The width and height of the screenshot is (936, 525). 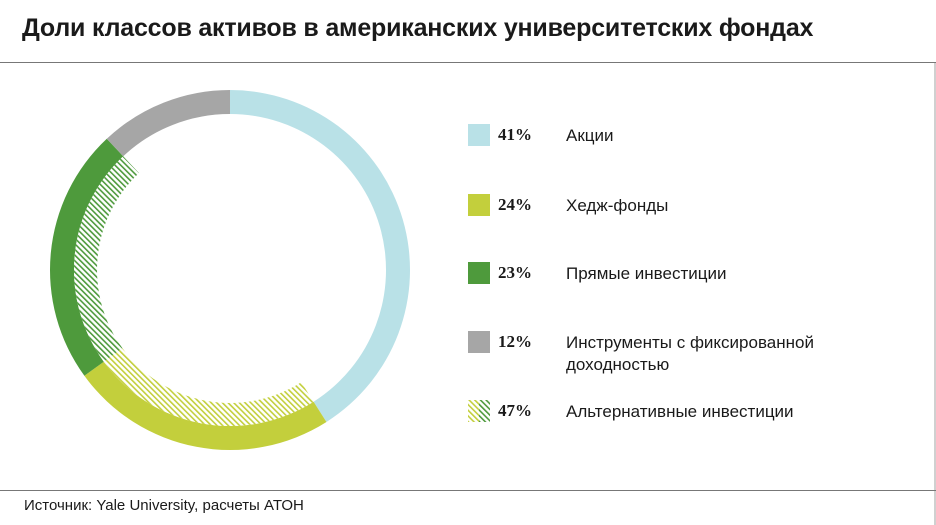 I want to click on title-divider, so click(x=468, y=62).